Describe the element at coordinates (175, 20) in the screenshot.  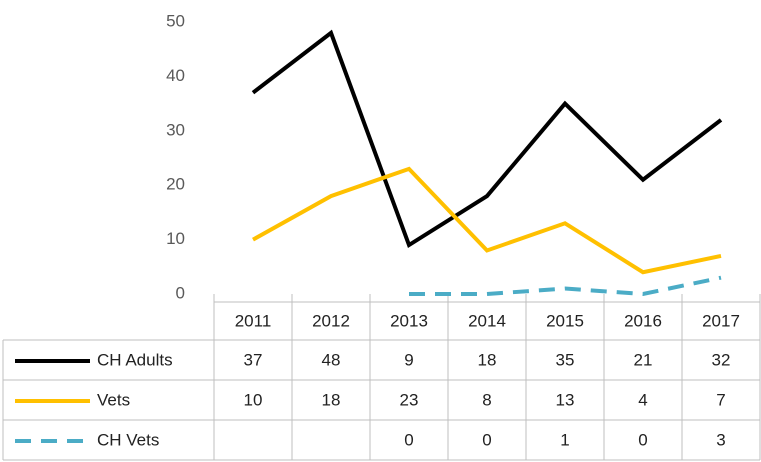
I see `y-tick-label: 50` at that location.